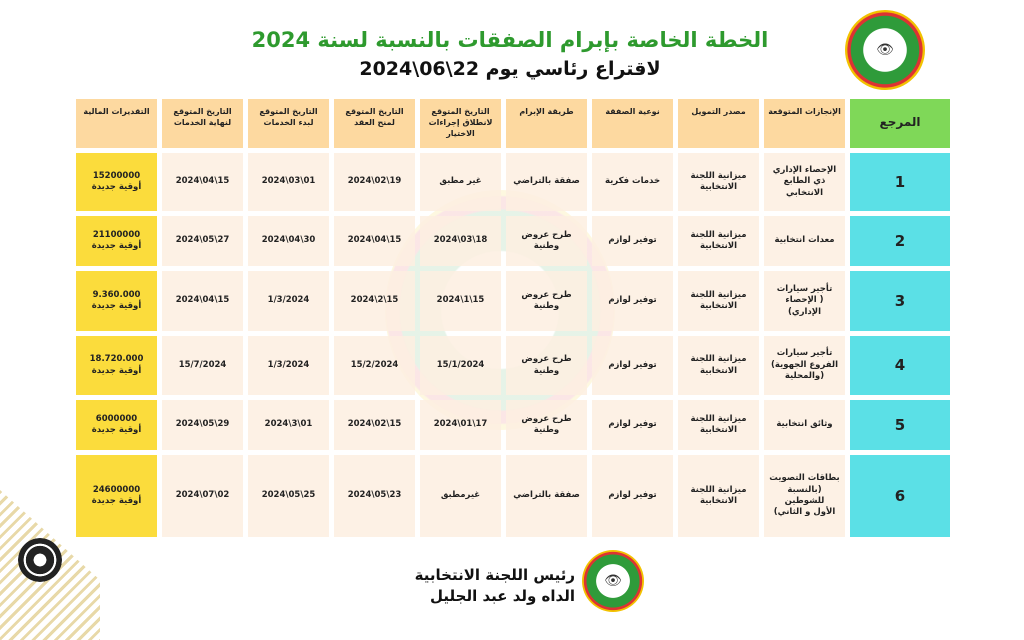  Describe the element at coordinates (804, 365) in the screenshot. I see `table-cell: تأجير سيارات الفروع الجهوية) (والمحلية` at that location.